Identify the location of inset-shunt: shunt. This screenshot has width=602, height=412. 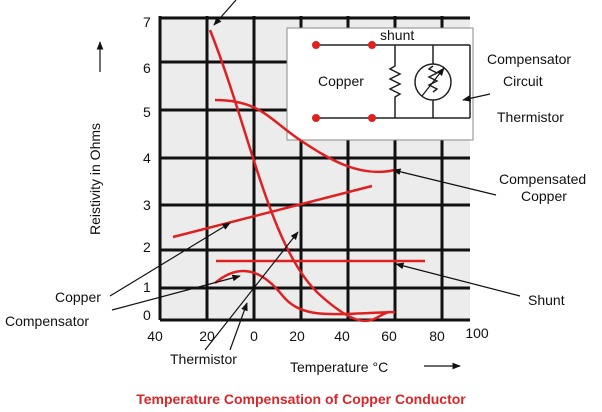
(397, 35).